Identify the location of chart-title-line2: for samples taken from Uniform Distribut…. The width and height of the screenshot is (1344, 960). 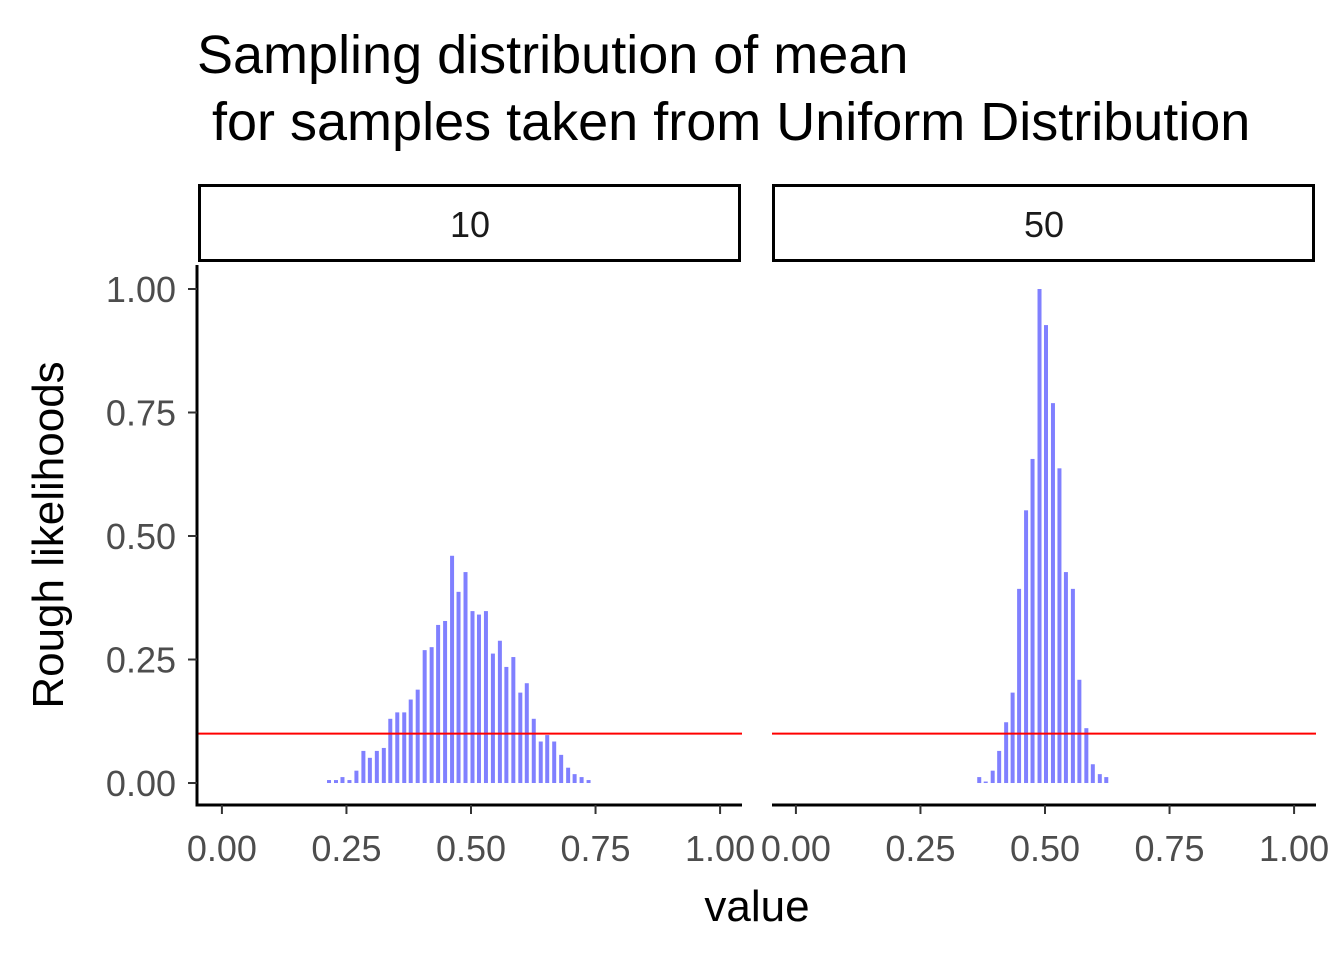
(723, 122).